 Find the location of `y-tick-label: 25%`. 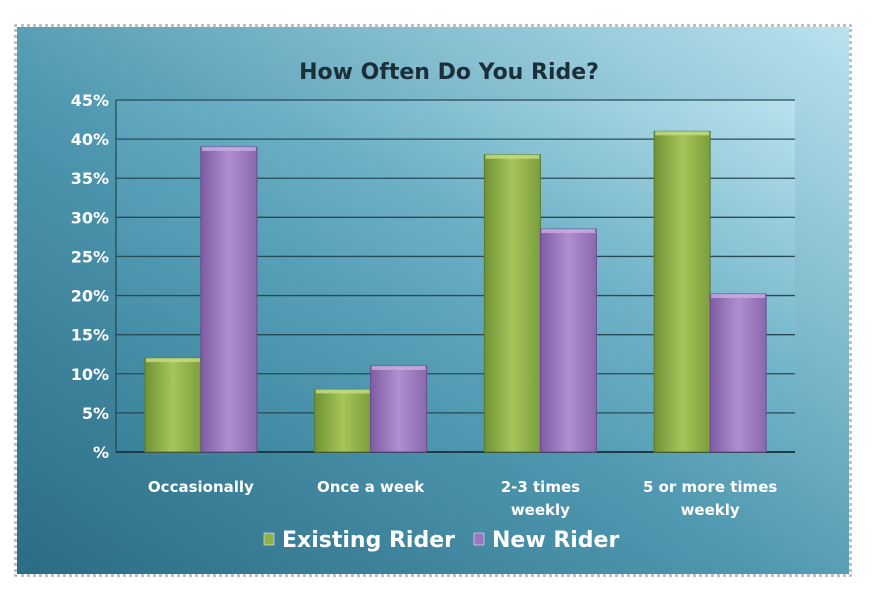

y-tick-label: 25% is located at coordinates (90, 256).